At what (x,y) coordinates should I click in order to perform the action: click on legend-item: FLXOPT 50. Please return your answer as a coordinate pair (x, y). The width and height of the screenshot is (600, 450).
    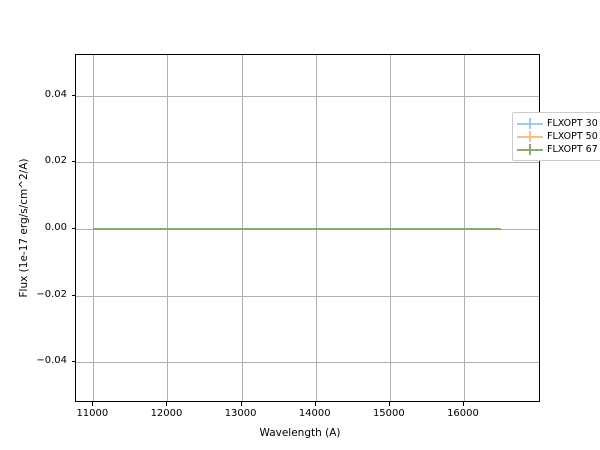
    Looking at the image, I should click on (558, 136).